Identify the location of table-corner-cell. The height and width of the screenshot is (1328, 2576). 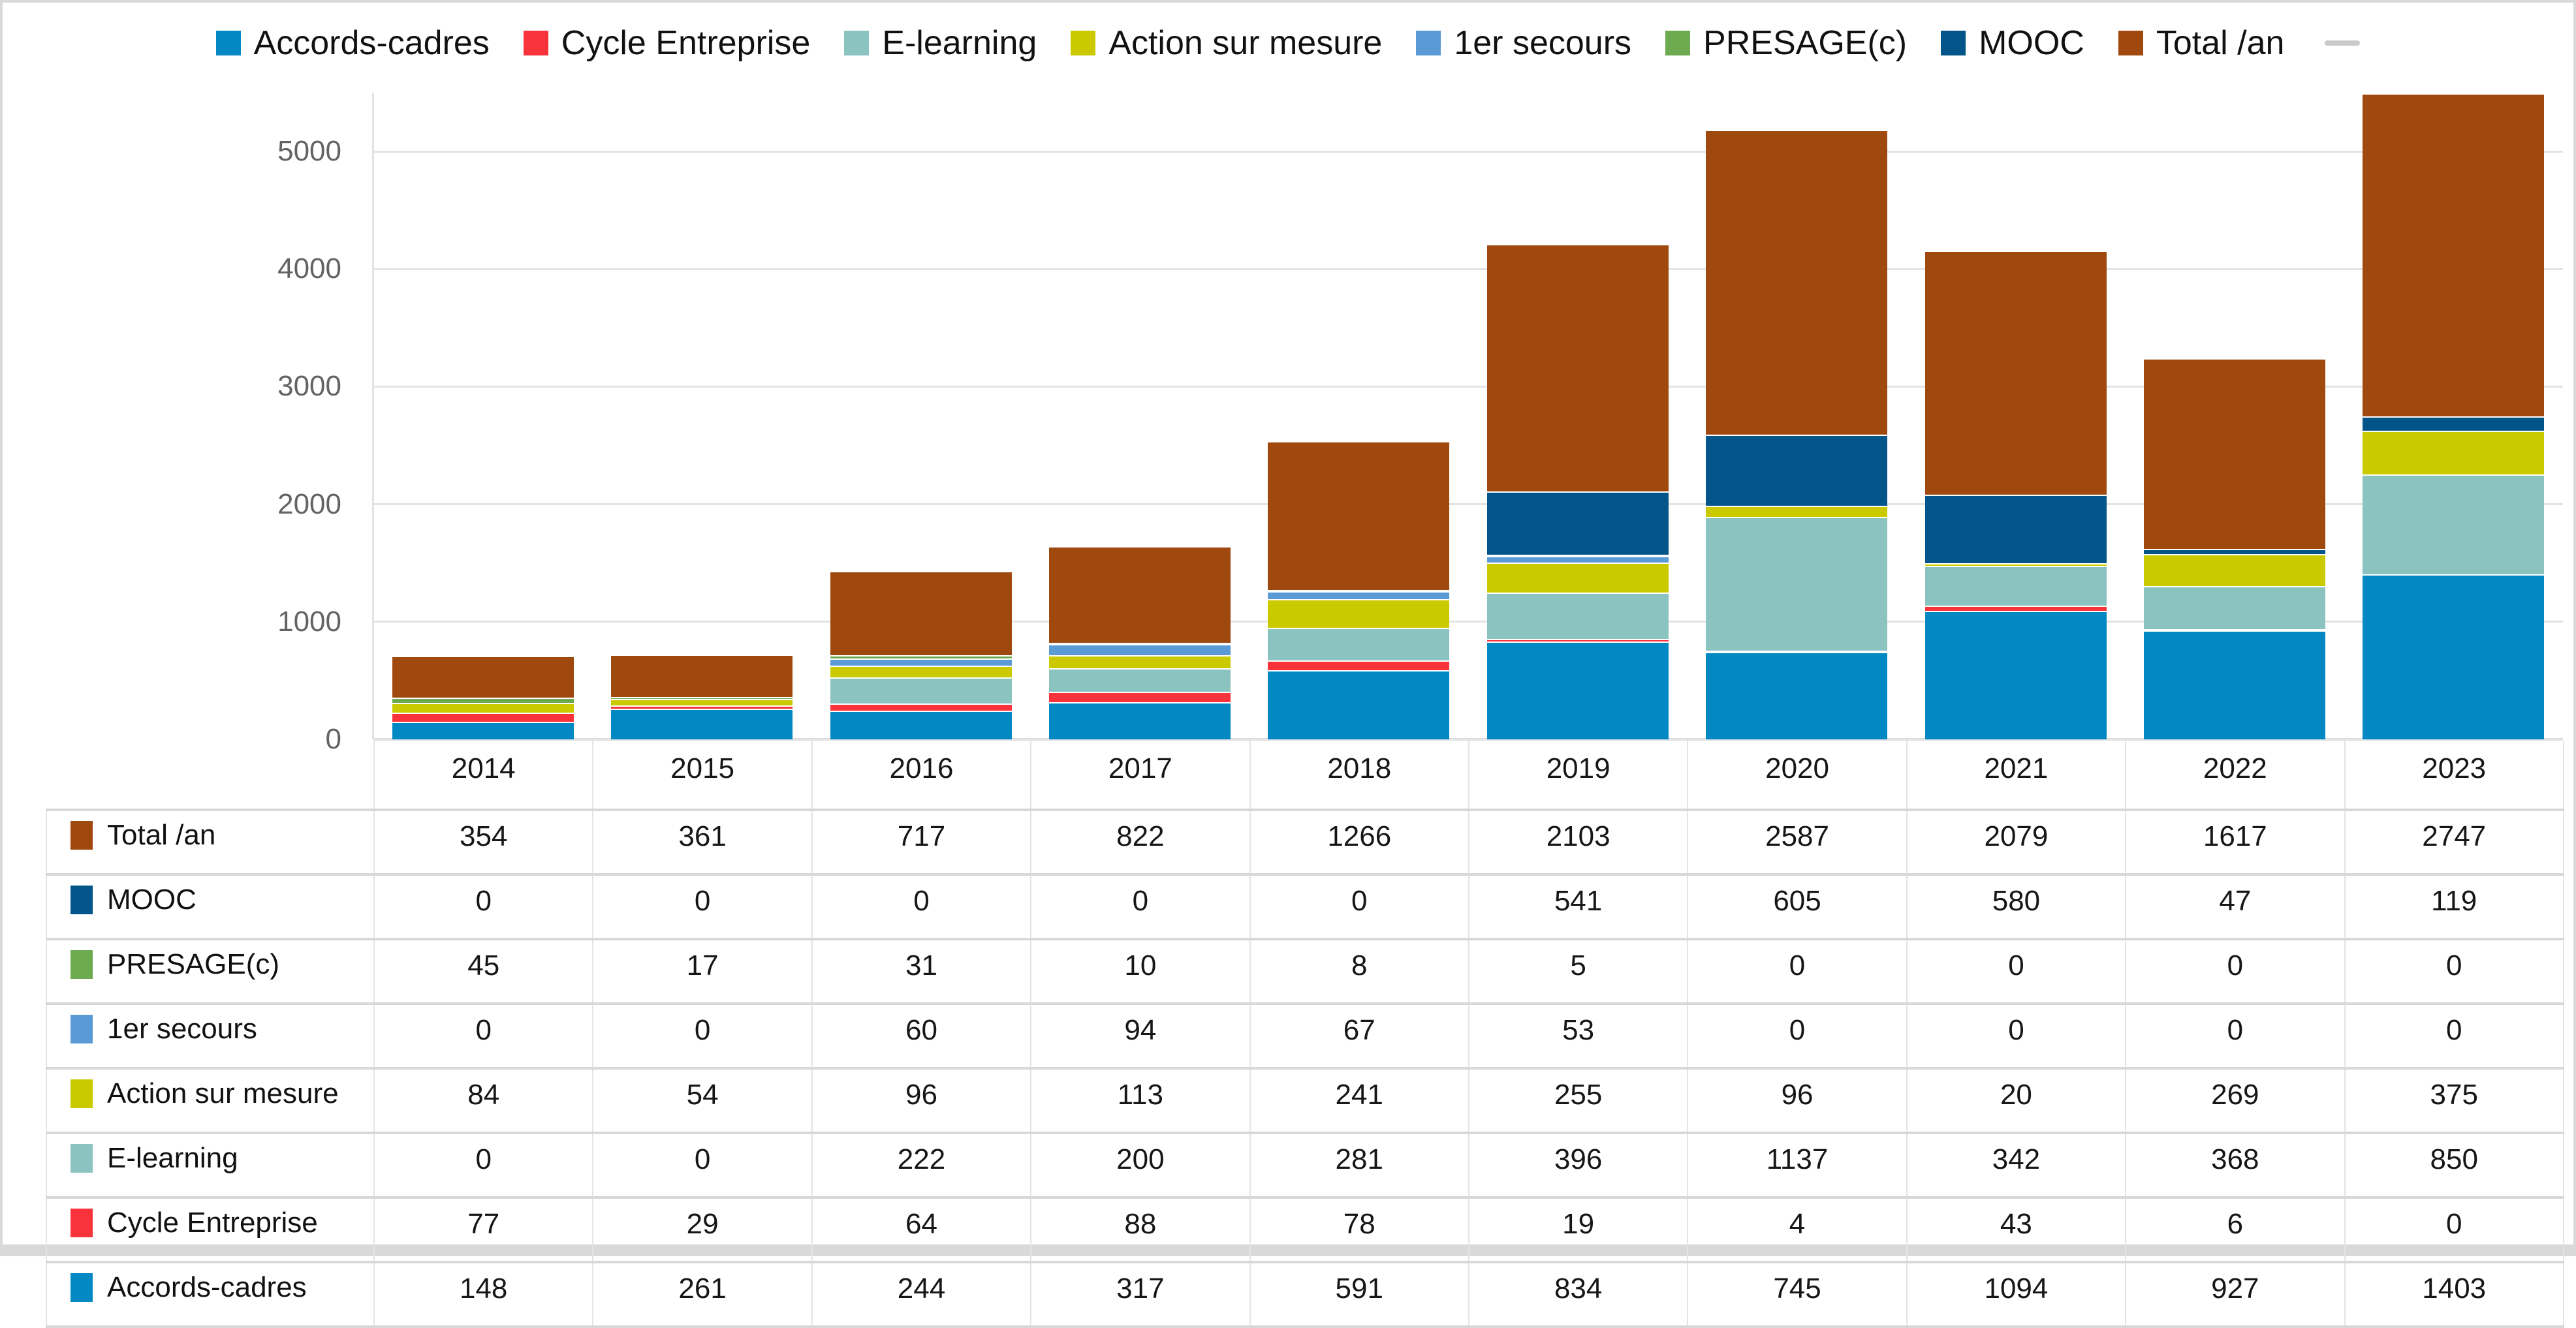
(210, 776).